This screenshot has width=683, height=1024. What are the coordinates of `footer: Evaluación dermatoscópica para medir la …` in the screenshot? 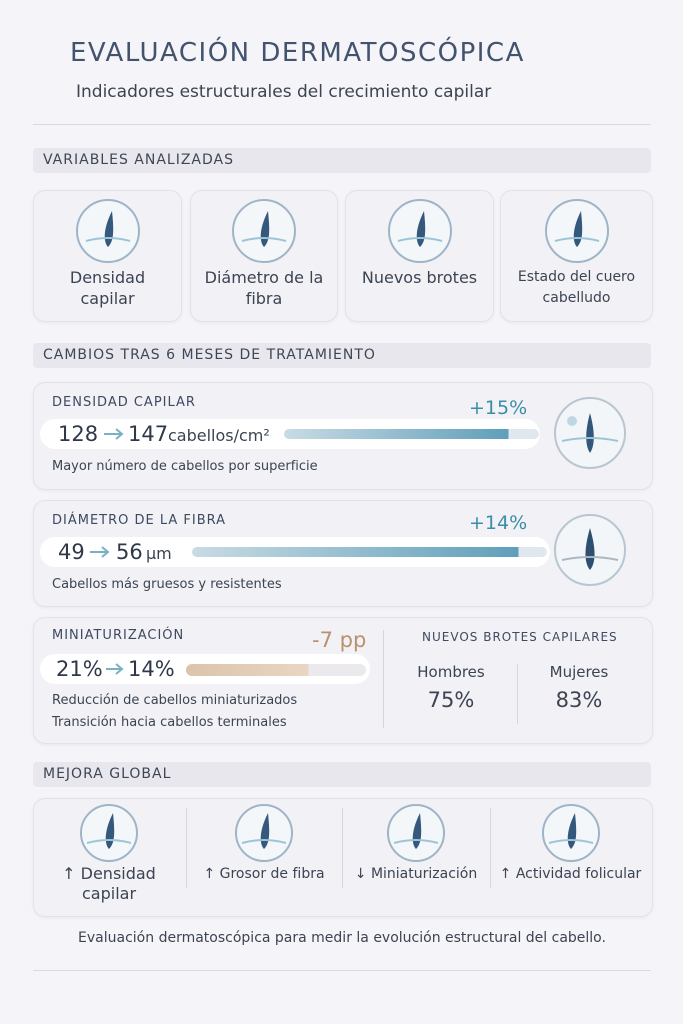 It's located at (342, 938).